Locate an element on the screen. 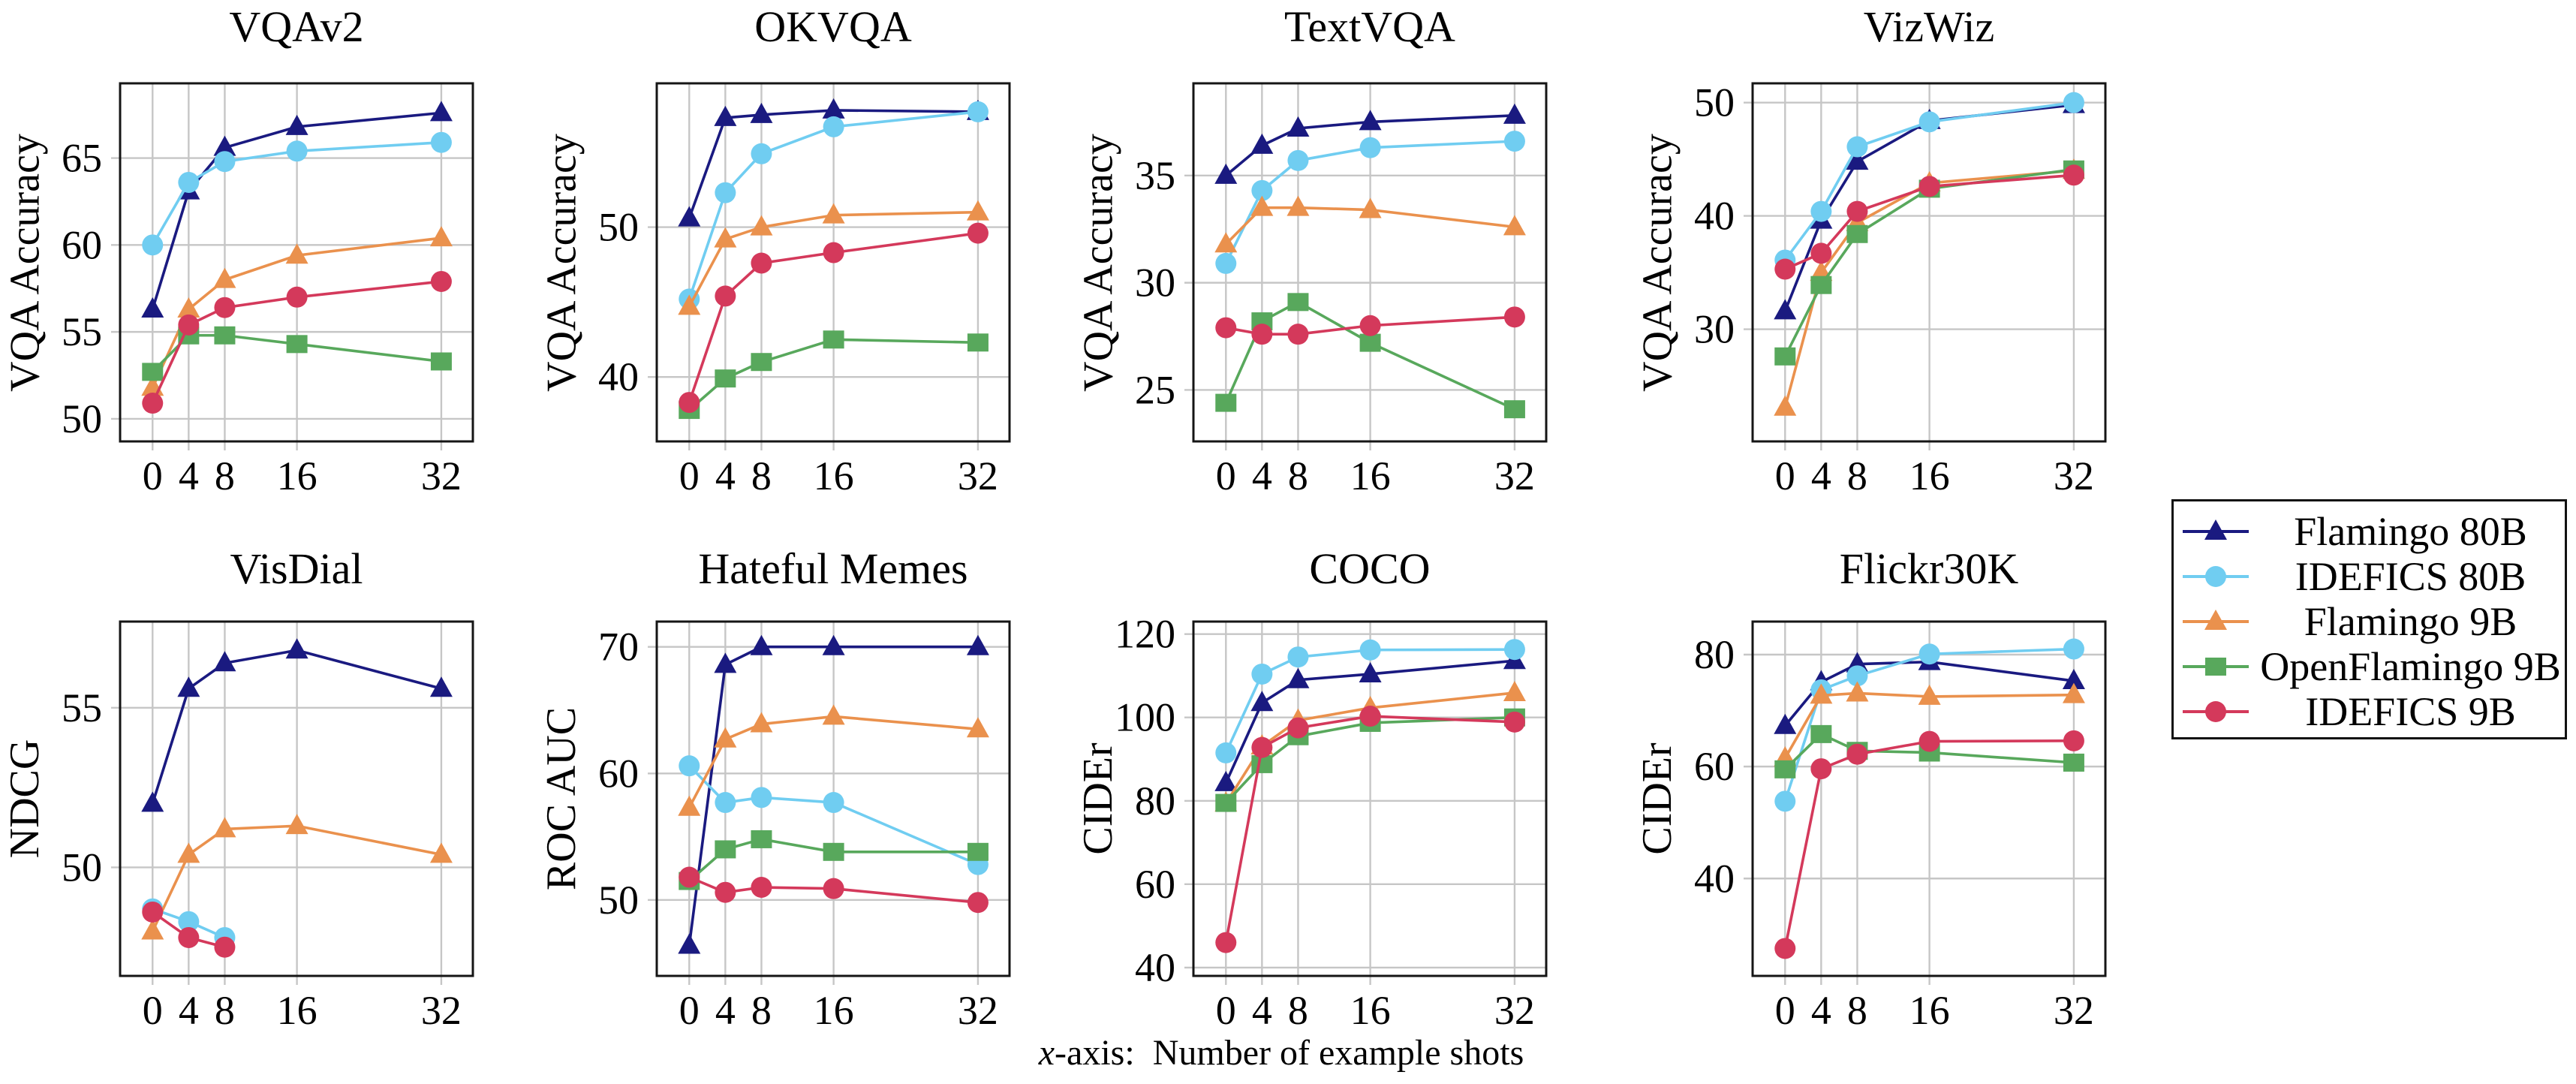  legend-label: Flamingo 9B is located at coordinates (2410, 621).